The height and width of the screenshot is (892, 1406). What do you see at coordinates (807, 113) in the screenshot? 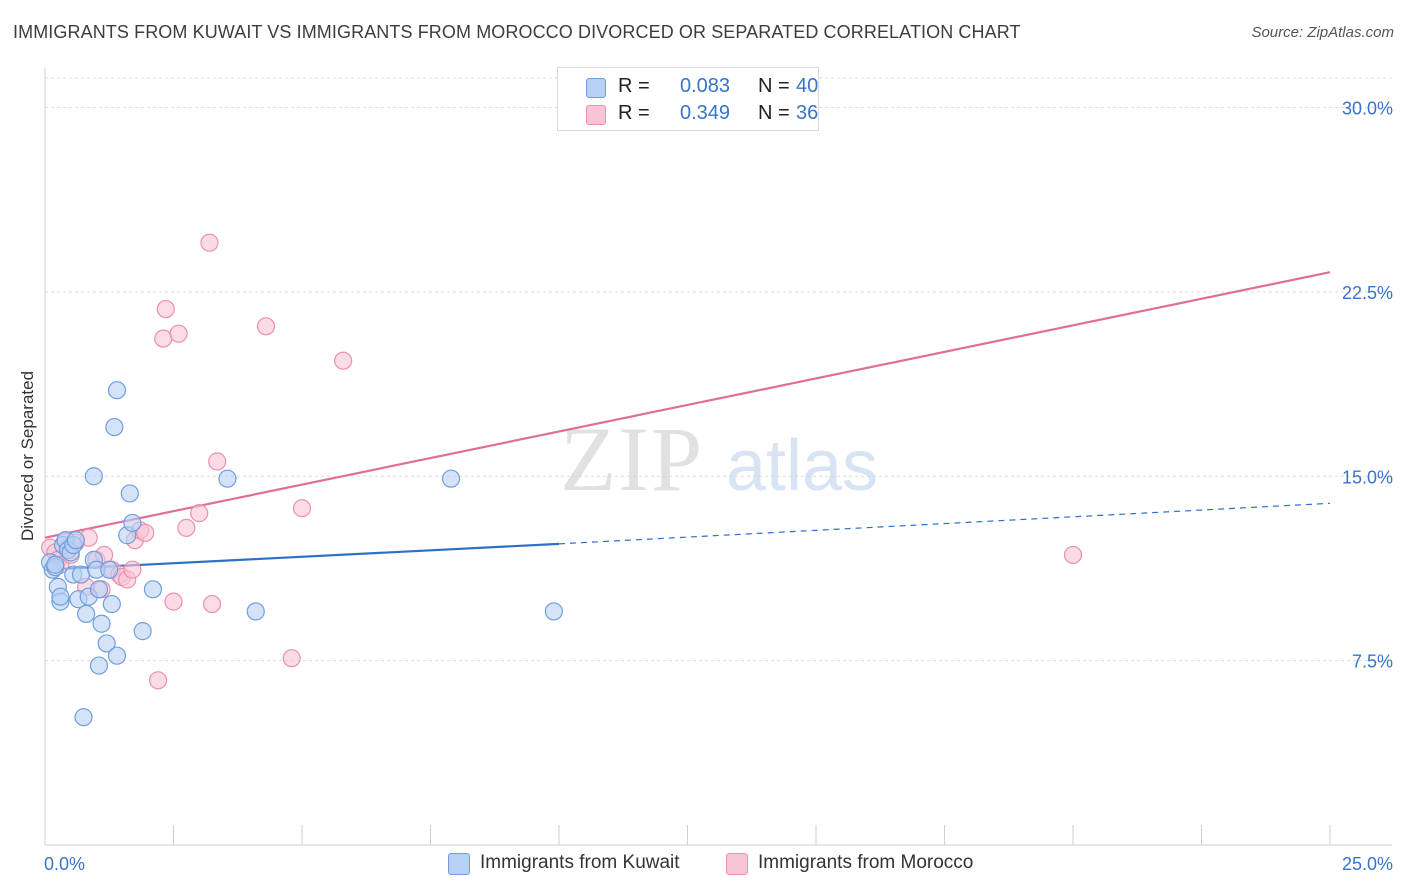
I see `legend-n-value: 36` at bounding box center [807, 113].